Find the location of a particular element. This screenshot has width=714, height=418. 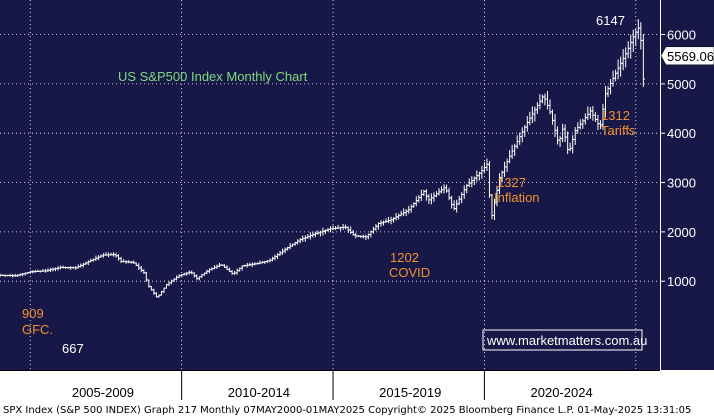

chart-title: US S&P500 Index Monthly Chart is located at coordinates (213, 76).